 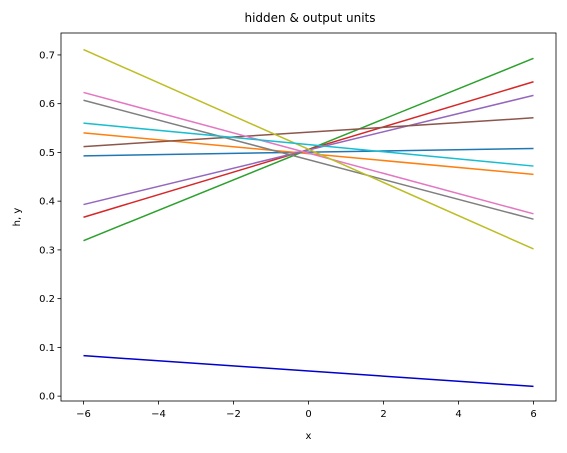 I want to click on y-tick-label: 0.2, so click(x=47, y=299).